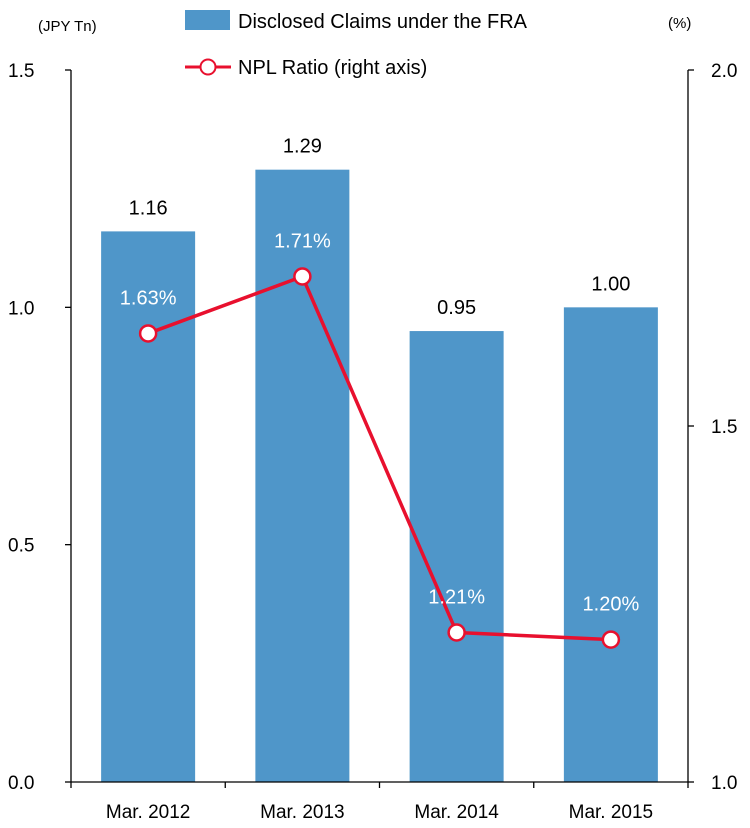 The width and height of the screenshot is (750, 828). I want to click on npl-ratio-label: 1.63%, so click(148, 298).